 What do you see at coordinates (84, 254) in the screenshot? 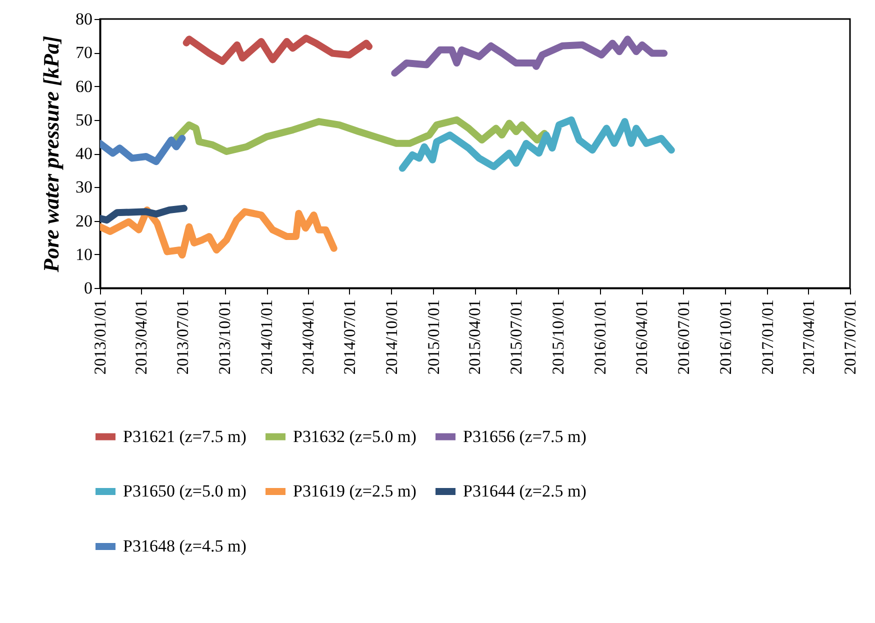
I see `y-tick-label: 10` at bounding box center [84, 254].